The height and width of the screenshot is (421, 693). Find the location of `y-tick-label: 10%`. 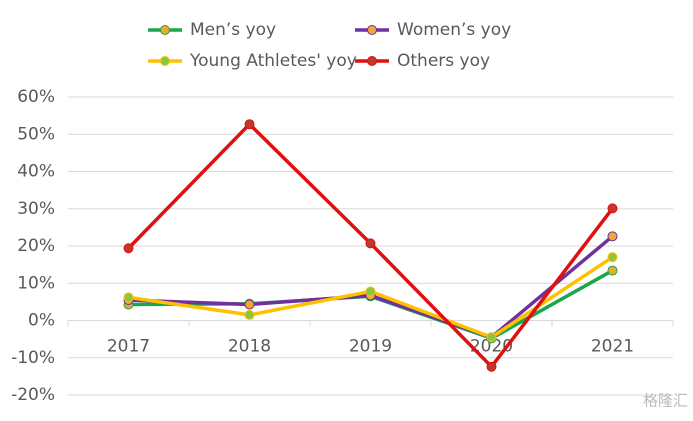

y-tick-label: 10% is located at coordinates (36, 283).